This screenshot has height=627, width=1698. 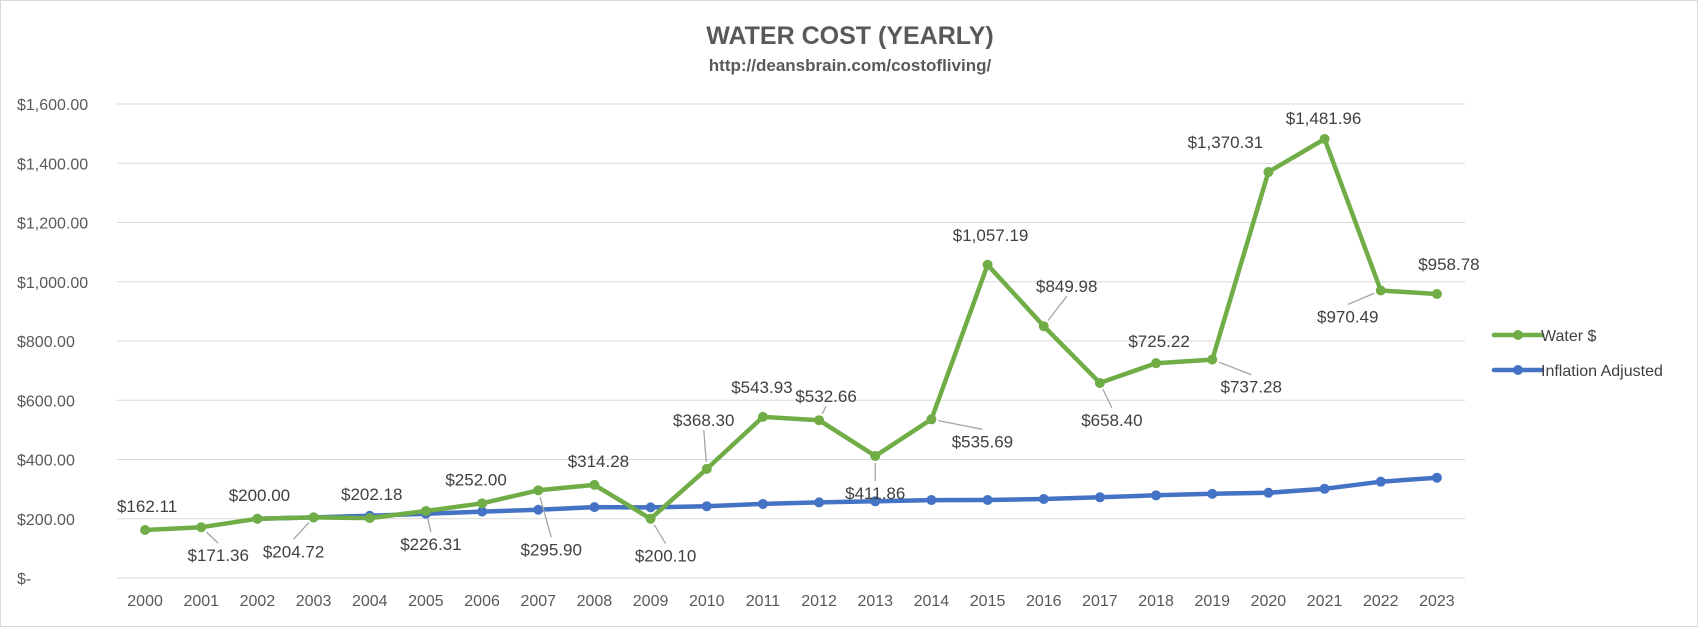 I want to click on water-point-2000, so click(x=145, y=529).